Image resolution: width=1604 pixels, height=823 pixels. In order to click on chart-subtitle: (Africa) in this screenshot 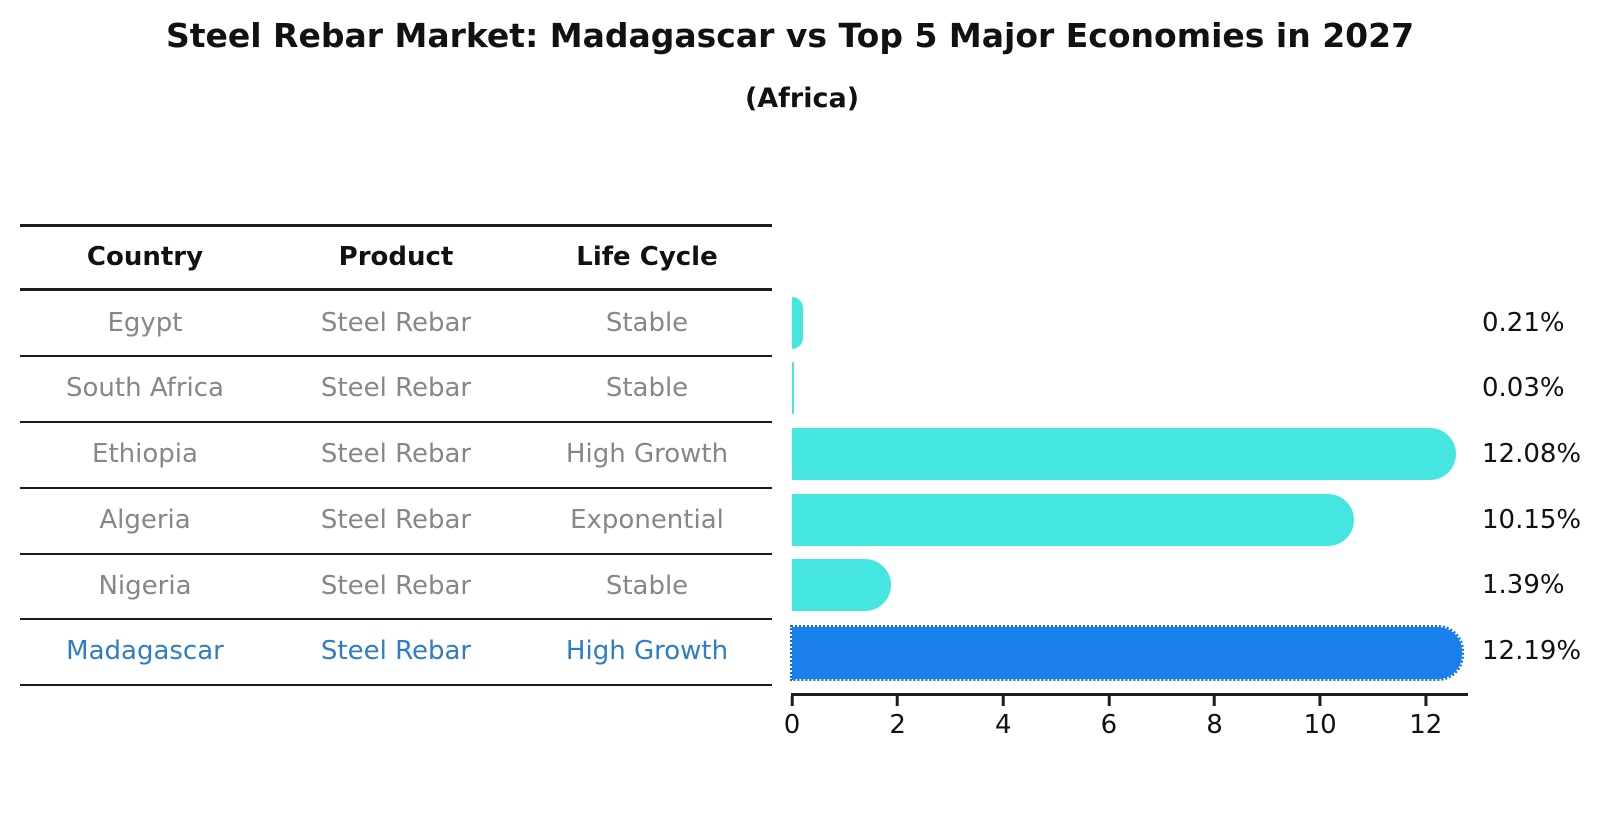, I will do `click(802, 98)`.